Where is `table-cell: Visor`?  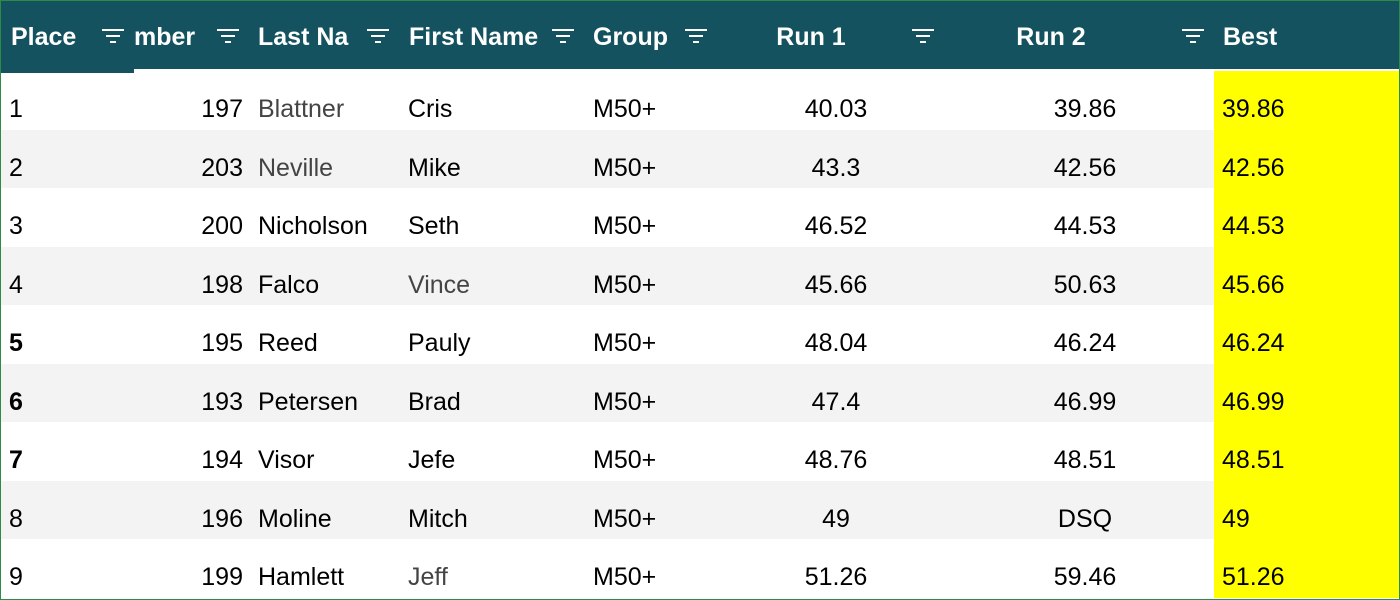
table-cell: Visor is located at coordinates (286, 460).